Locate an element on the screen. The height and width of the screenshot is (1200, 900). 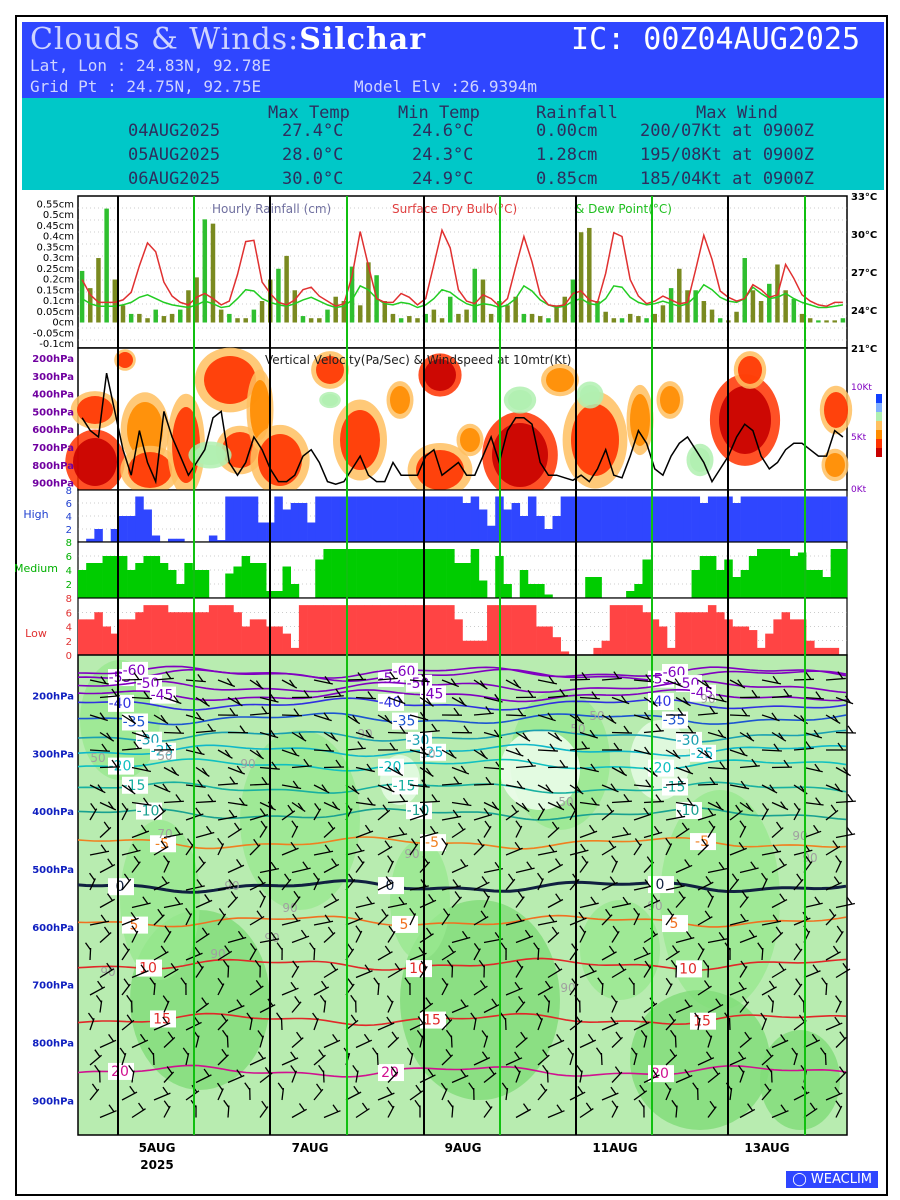
model-elevation: Model Elv :26.9394m is located at coordinates (446, 86).